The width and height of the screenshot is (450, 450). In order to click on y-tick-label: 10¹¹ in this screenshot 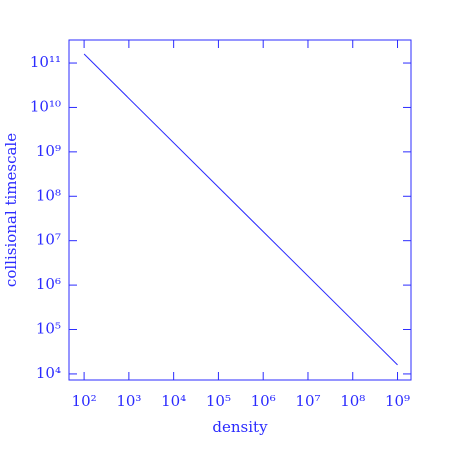, I will do `click(45, 62)`.